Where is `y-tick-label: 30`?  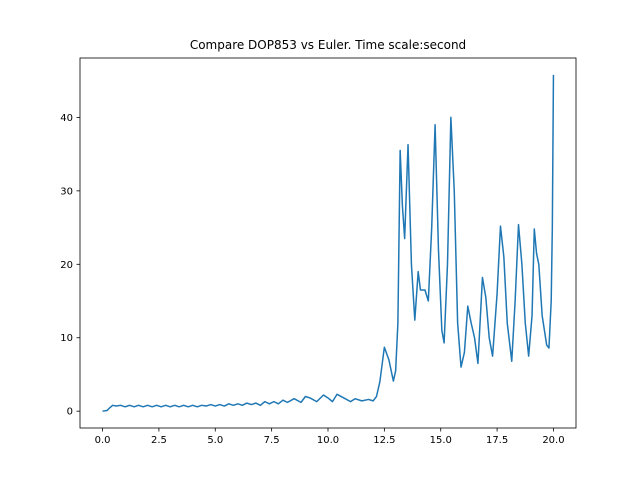
y-tick-label: 30 is located at coordinates (66, 191).